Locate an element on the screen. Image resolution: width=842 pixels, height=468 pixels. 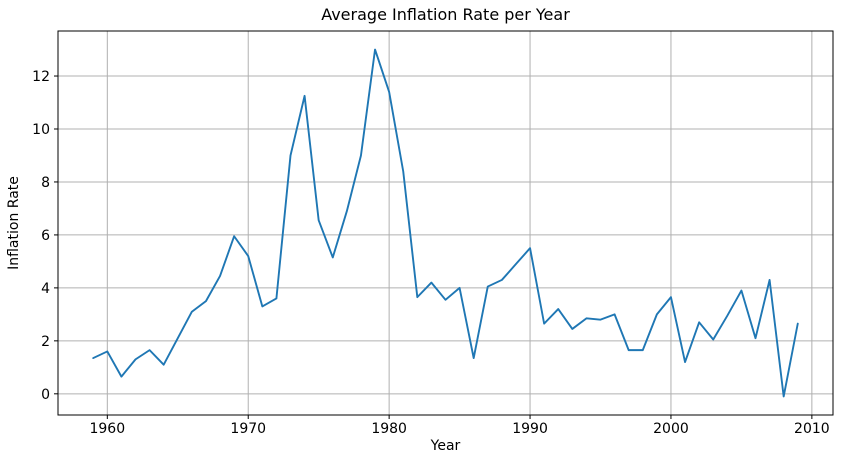
x-tick-label: 2000 is located at coordinates (671, 429).